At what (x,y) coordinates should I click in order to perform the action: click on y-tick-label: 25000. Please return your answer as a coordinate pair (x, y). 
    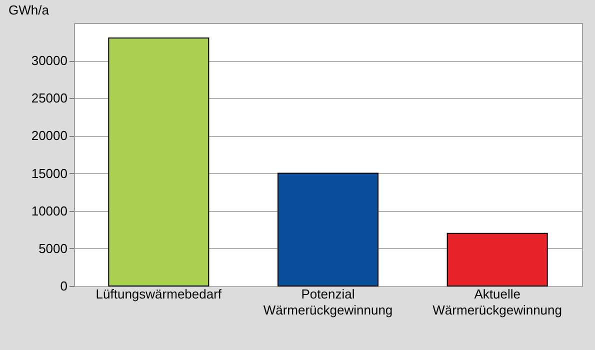
    Looking at the image, I should click on (49, 98).